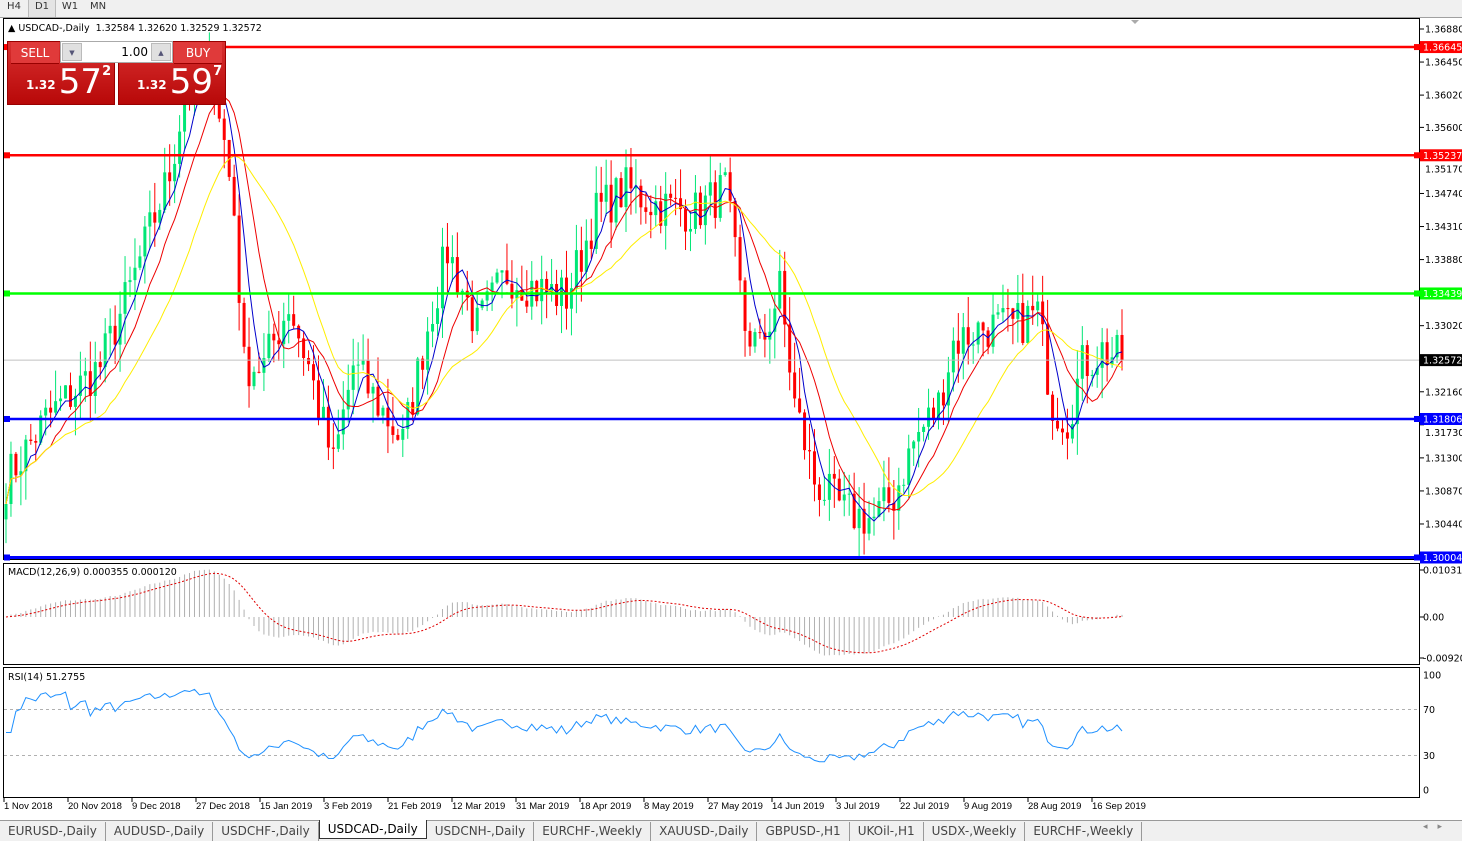  Describe the element at coordinates (1437, 827) in the screenshot. I see `tab-scroll-arrows: ◂▸` at that location.